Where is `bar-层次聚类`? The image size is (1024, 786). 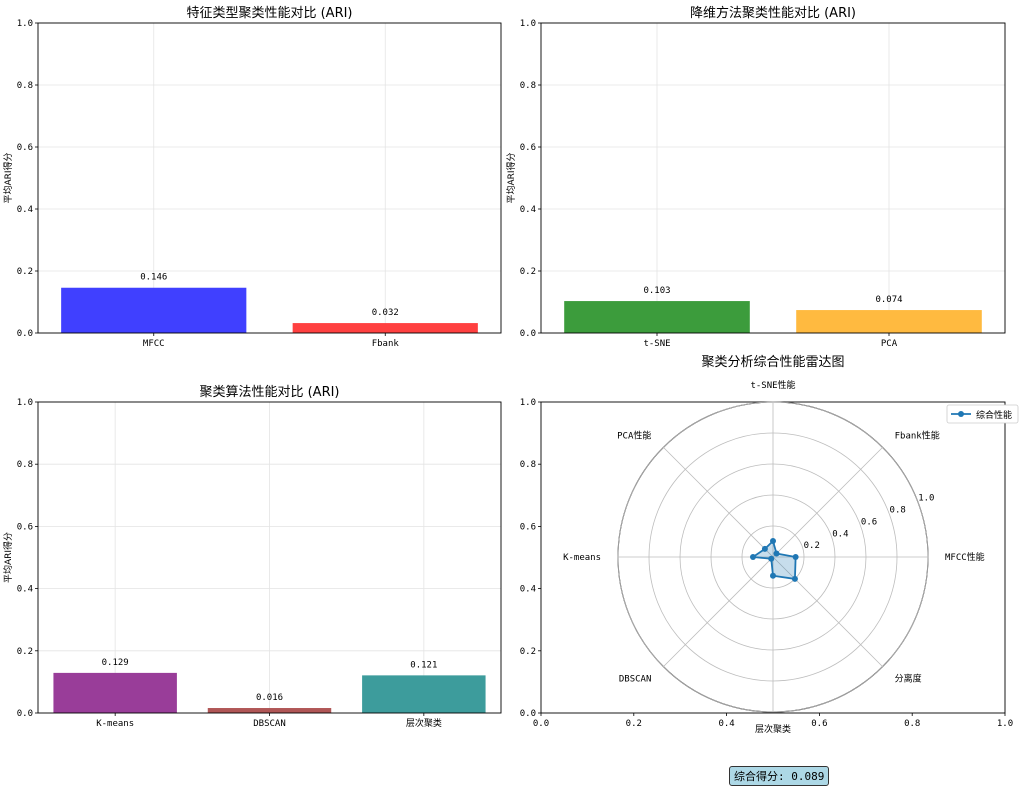 bar-层次聚类 is located at coordinates (424, 694).